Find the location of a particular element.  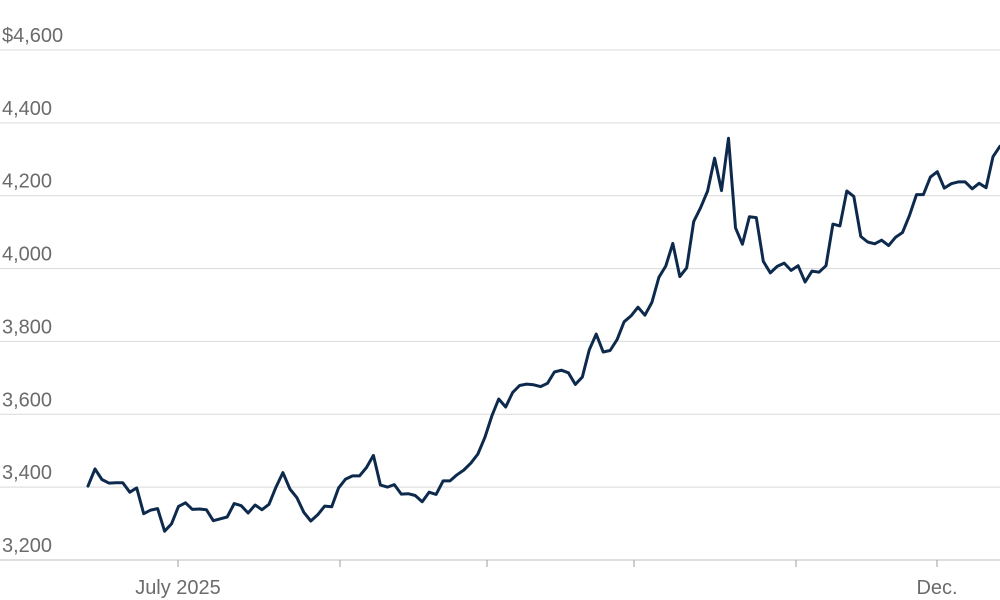

x-tick-label: July 2025 is located at coordinates (178, 588).